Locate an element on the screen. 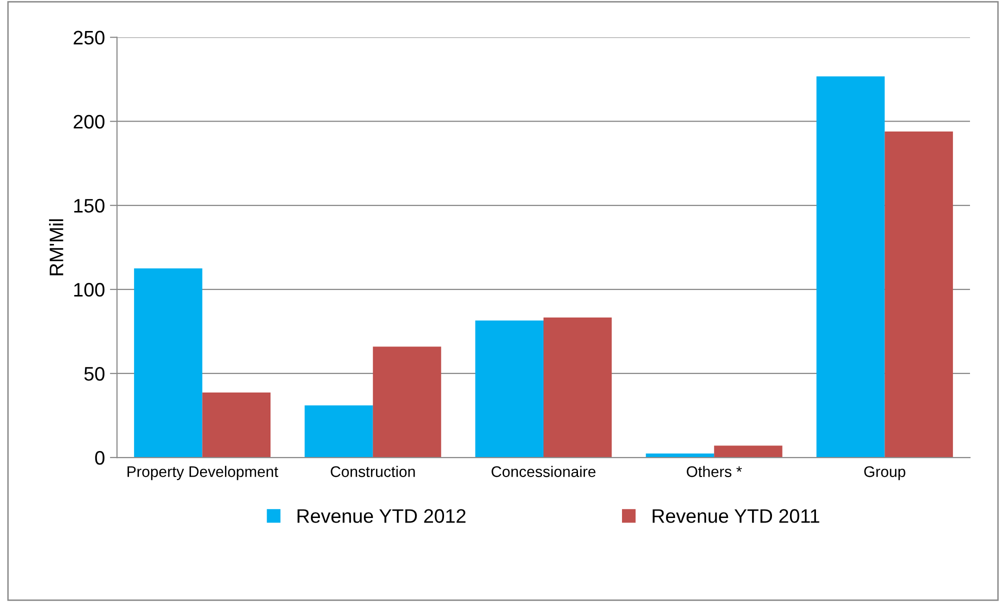  x-tick-label: Group is located at coordinates (885, 473).